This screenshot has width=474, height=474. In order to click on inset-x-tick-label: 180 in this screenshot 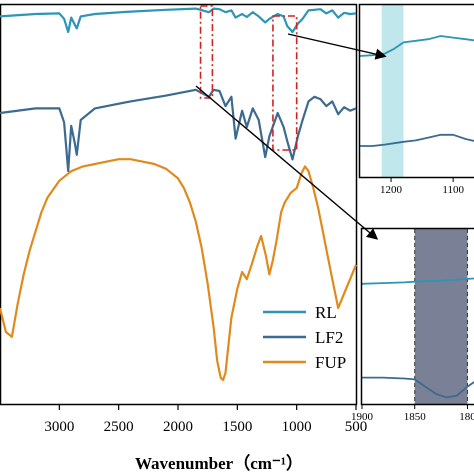, I will do `click(466, 417)`.